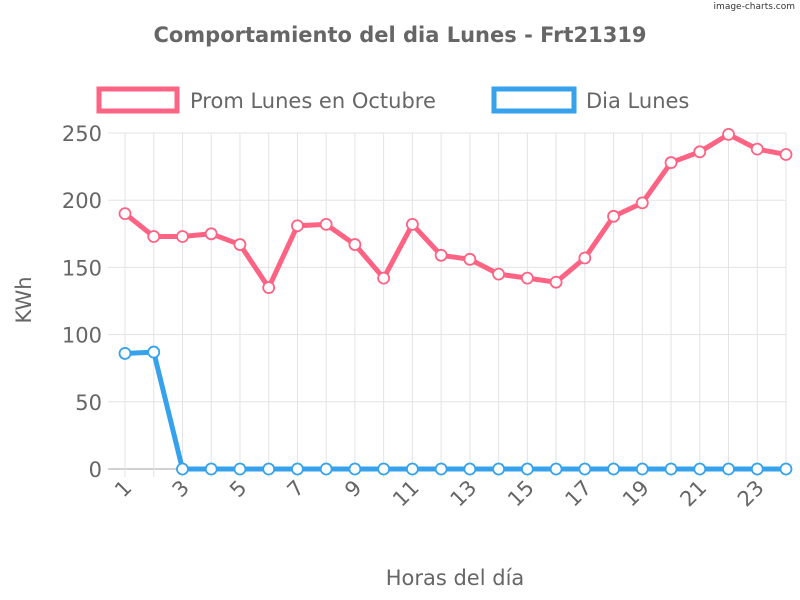 This screenshot has width=800, height=600. I want to click on y-axis-title: KWh, so click(24, 299).